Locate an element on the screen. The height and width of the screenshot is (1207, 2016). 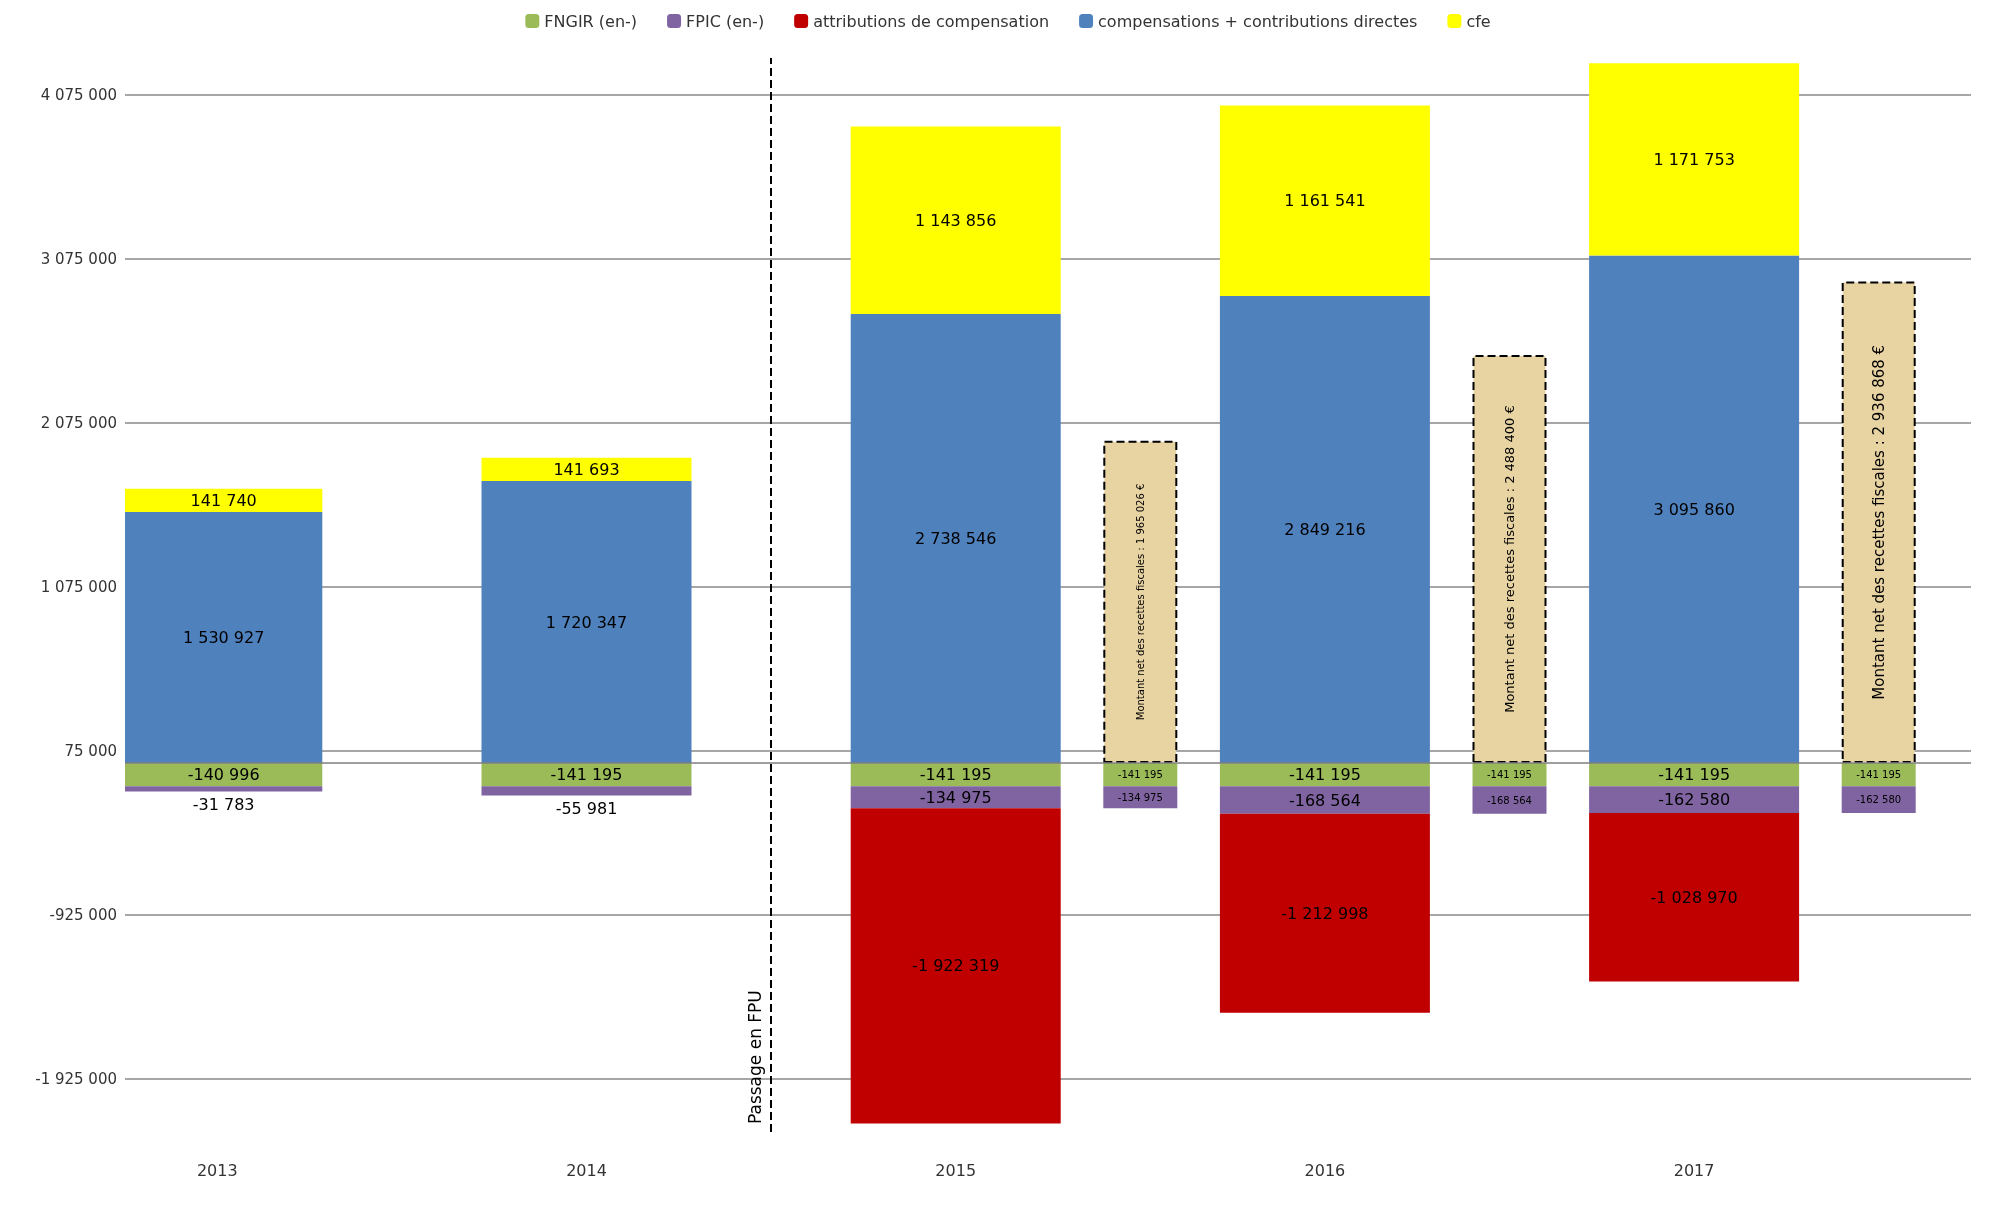
data-label: 2 849 216 is located at coordinates (1325, 529).